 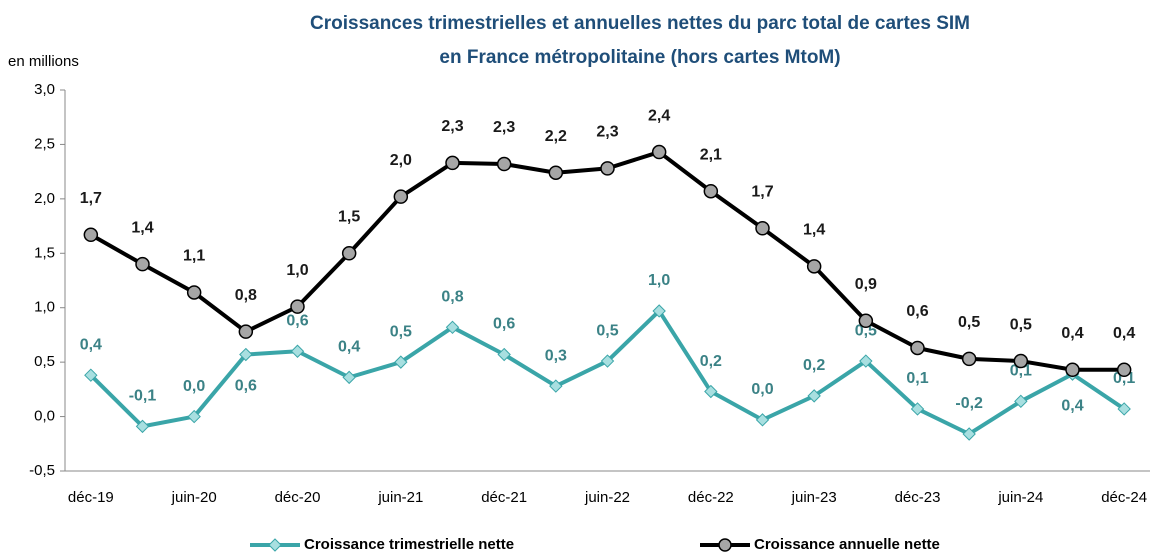 I want to click on y-tick-label: 2,0, so click(x=44, y=198).